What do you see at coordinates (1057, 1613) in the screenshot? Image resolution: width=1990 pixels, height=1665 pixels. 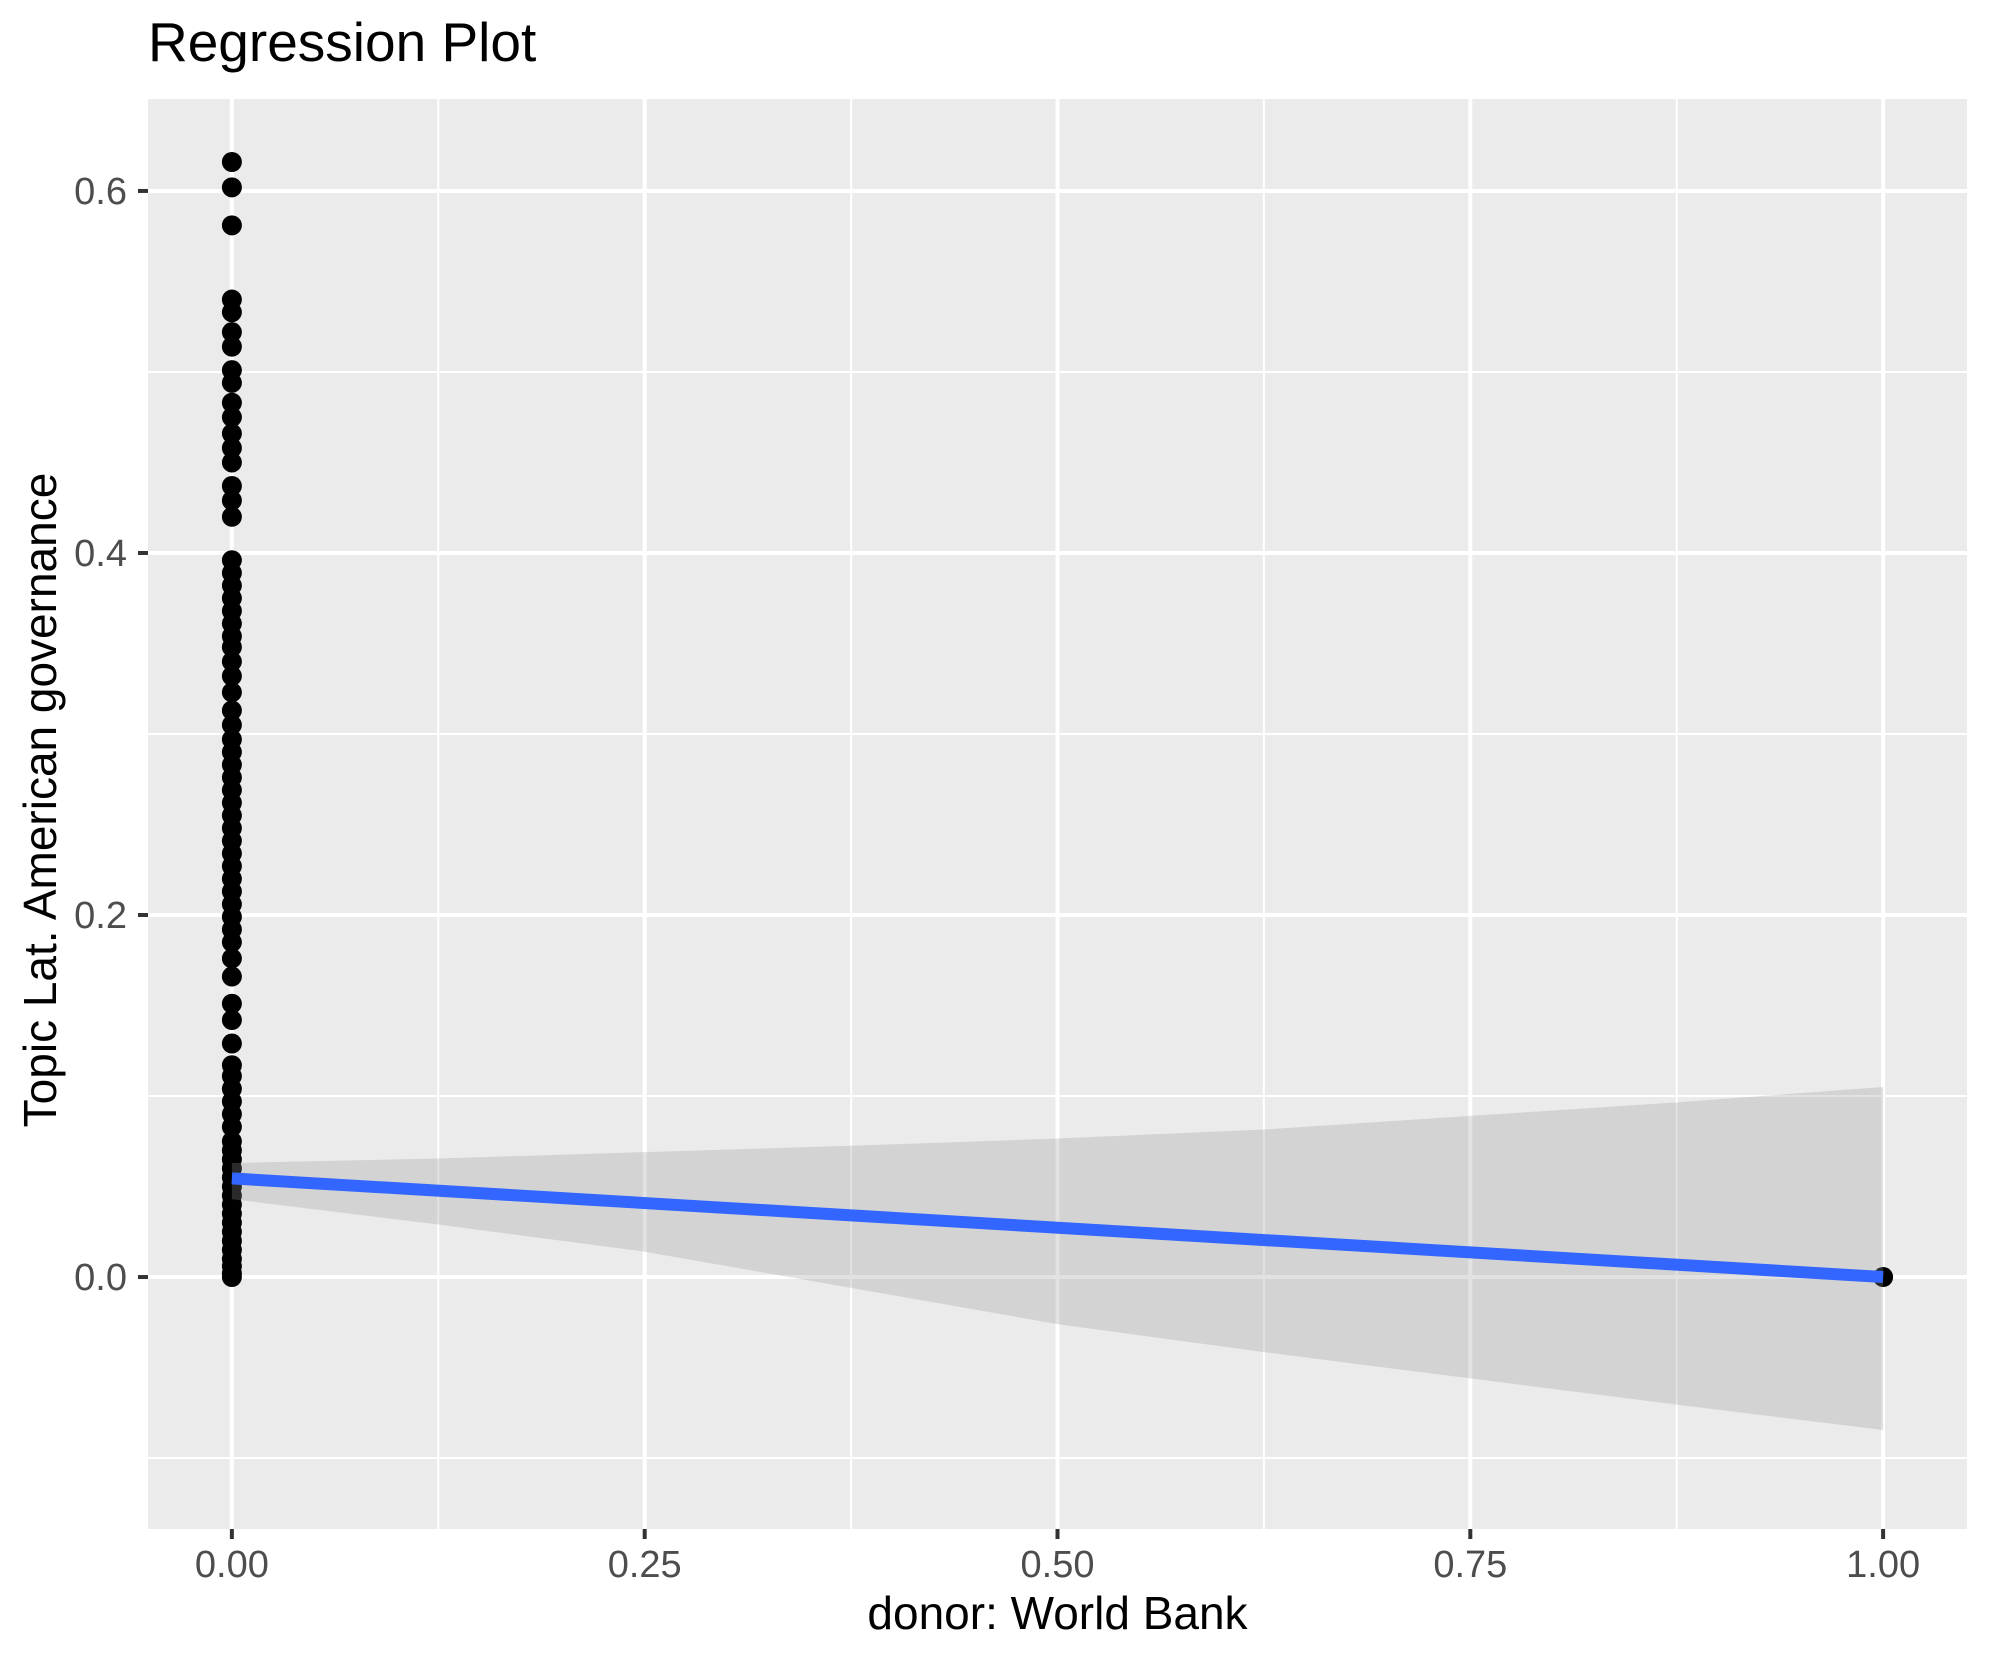 I see `x-axis-title: donor: World Bank` at bounding box center [1057, 1613].